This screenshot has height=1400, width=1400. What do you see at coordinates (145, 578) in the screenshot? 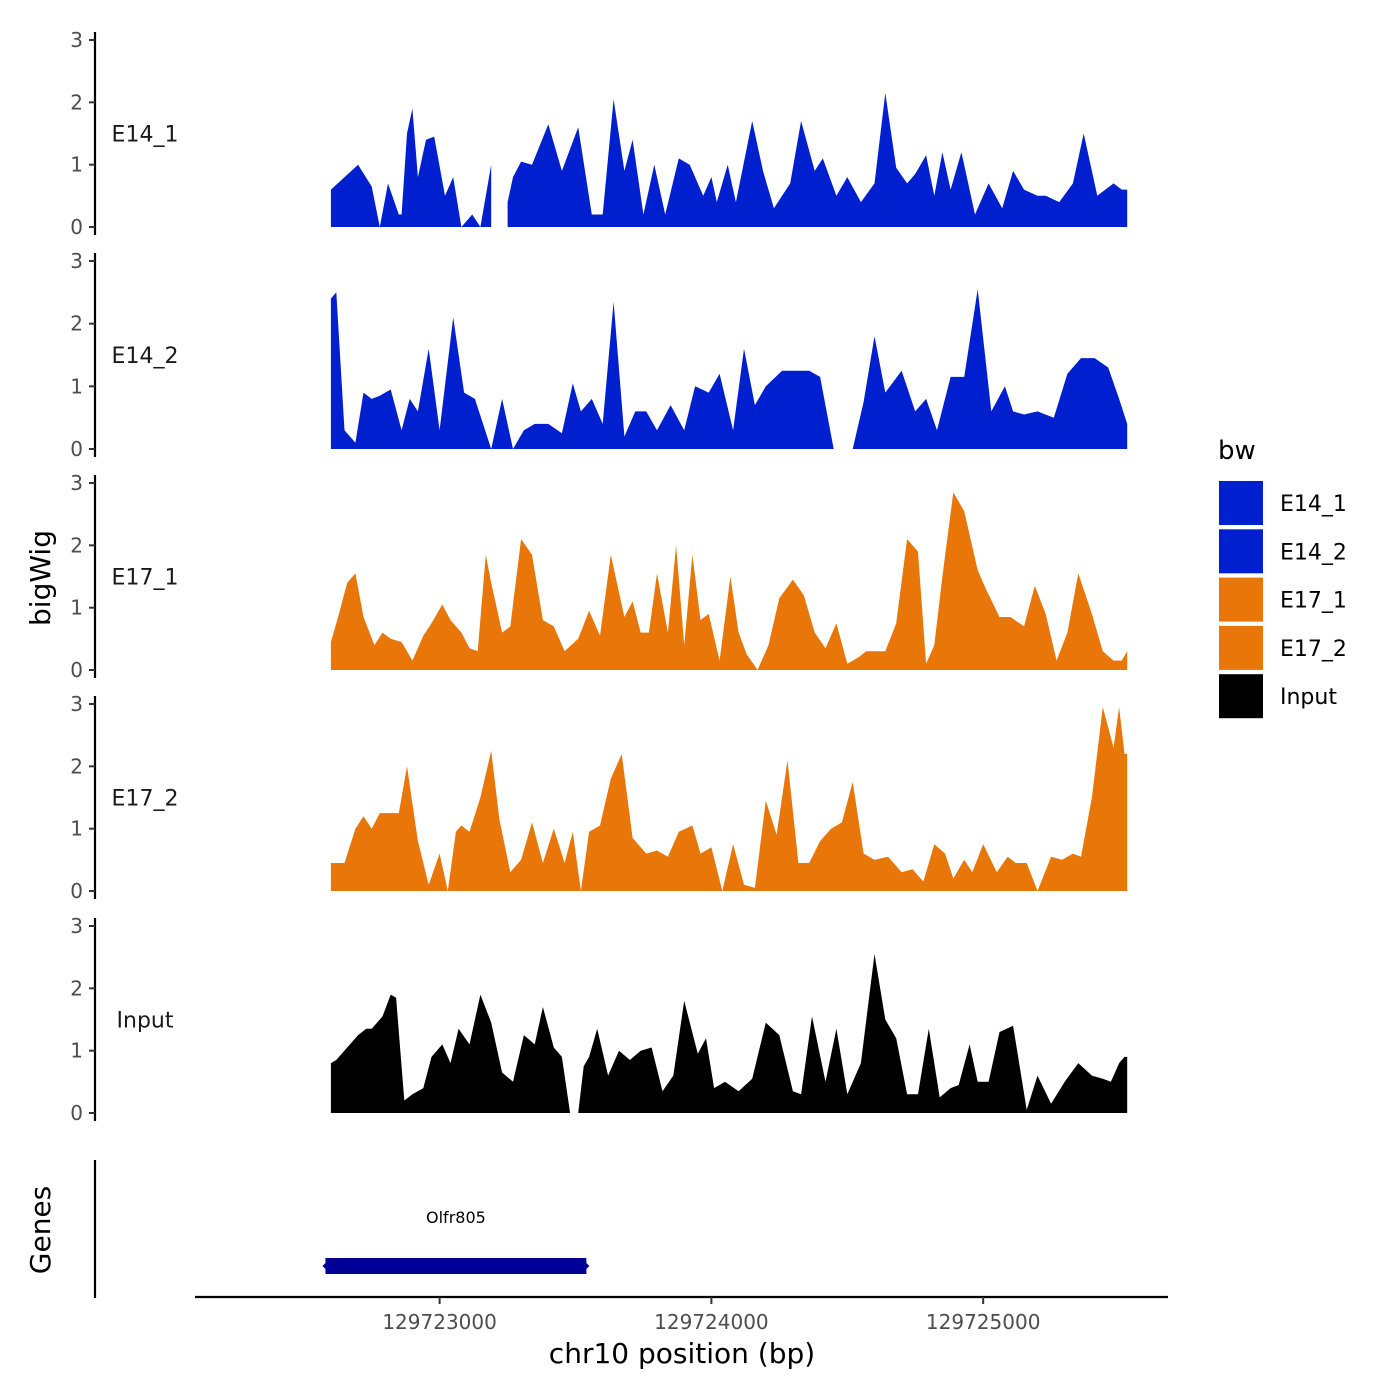
I see `track-label: E17_1` at bounding box center [145, 578].